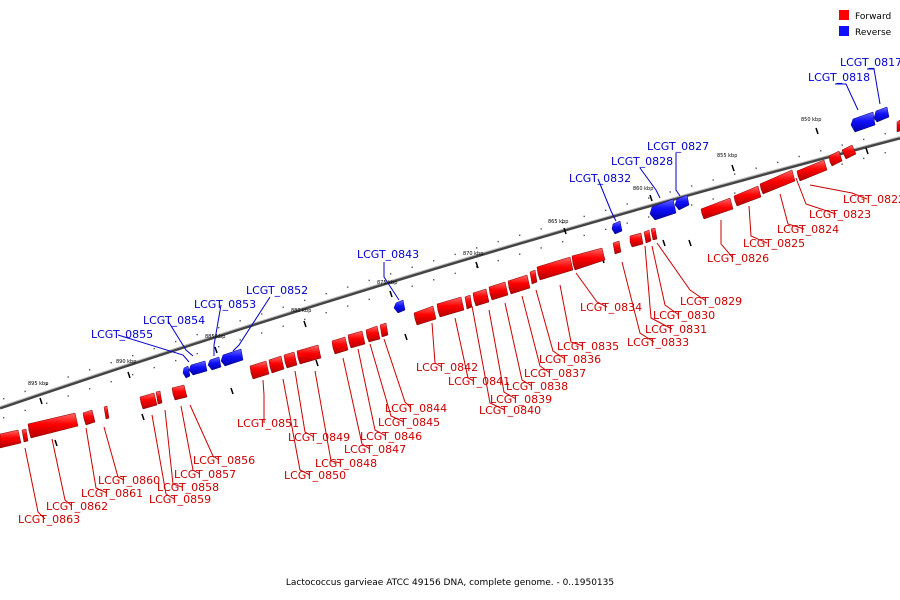  I want to click on gene-label-lcgt-0858: LCGT_0858, so click(188, 487).